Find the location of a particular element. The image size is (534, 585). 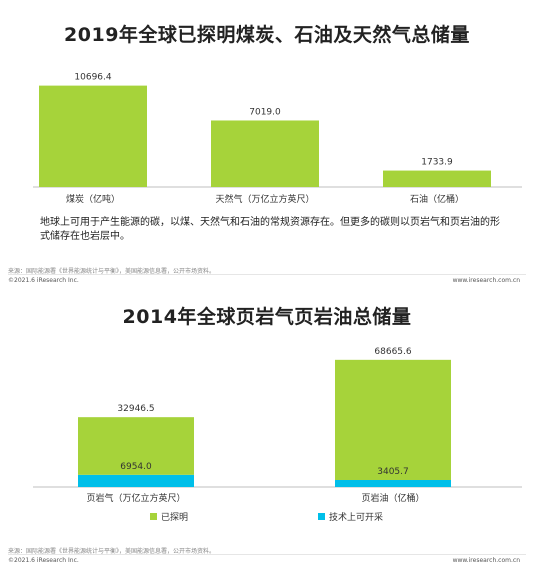

legend-item-recoverable: 技术上可开采 is located at coordinates (350, 516).